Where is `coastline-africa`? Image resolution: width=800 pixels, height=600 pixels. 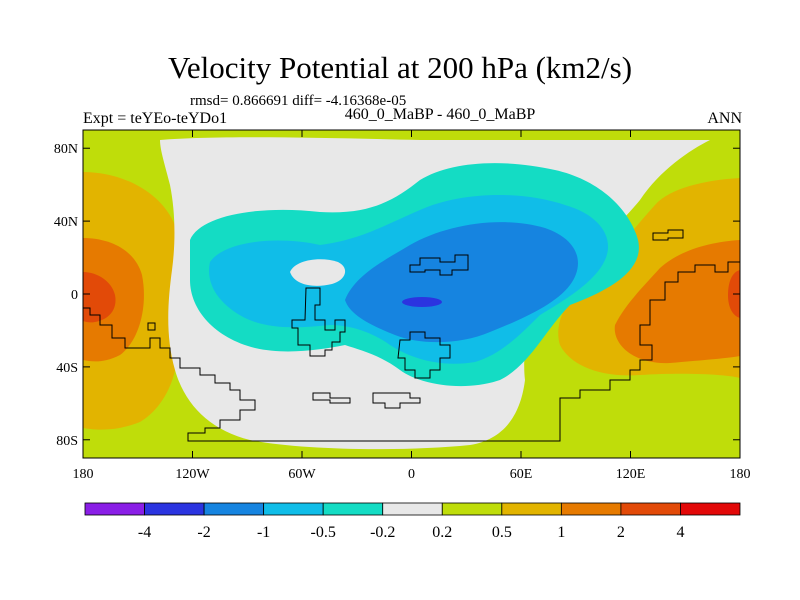 coastline-africa is located at coordinates (424, 355).